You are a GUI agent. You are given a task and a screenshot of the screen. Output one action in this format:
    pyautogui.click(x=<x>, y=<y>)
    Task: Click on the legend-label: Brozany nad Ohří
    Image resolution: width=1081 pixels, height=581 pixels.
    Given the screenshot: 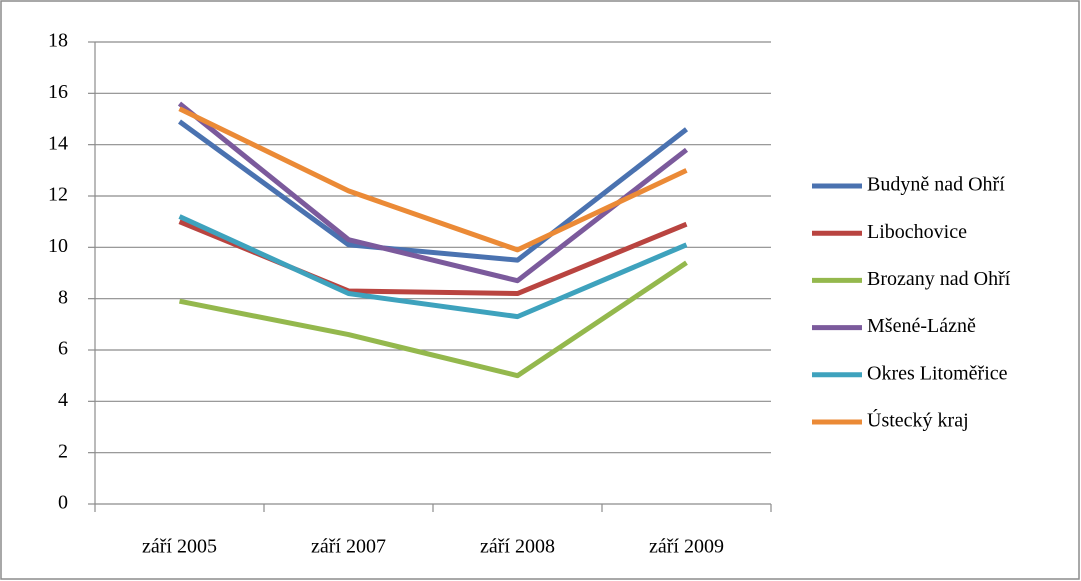 What is the action you would take?
    pyautogui.click(x=939, y=279)
    